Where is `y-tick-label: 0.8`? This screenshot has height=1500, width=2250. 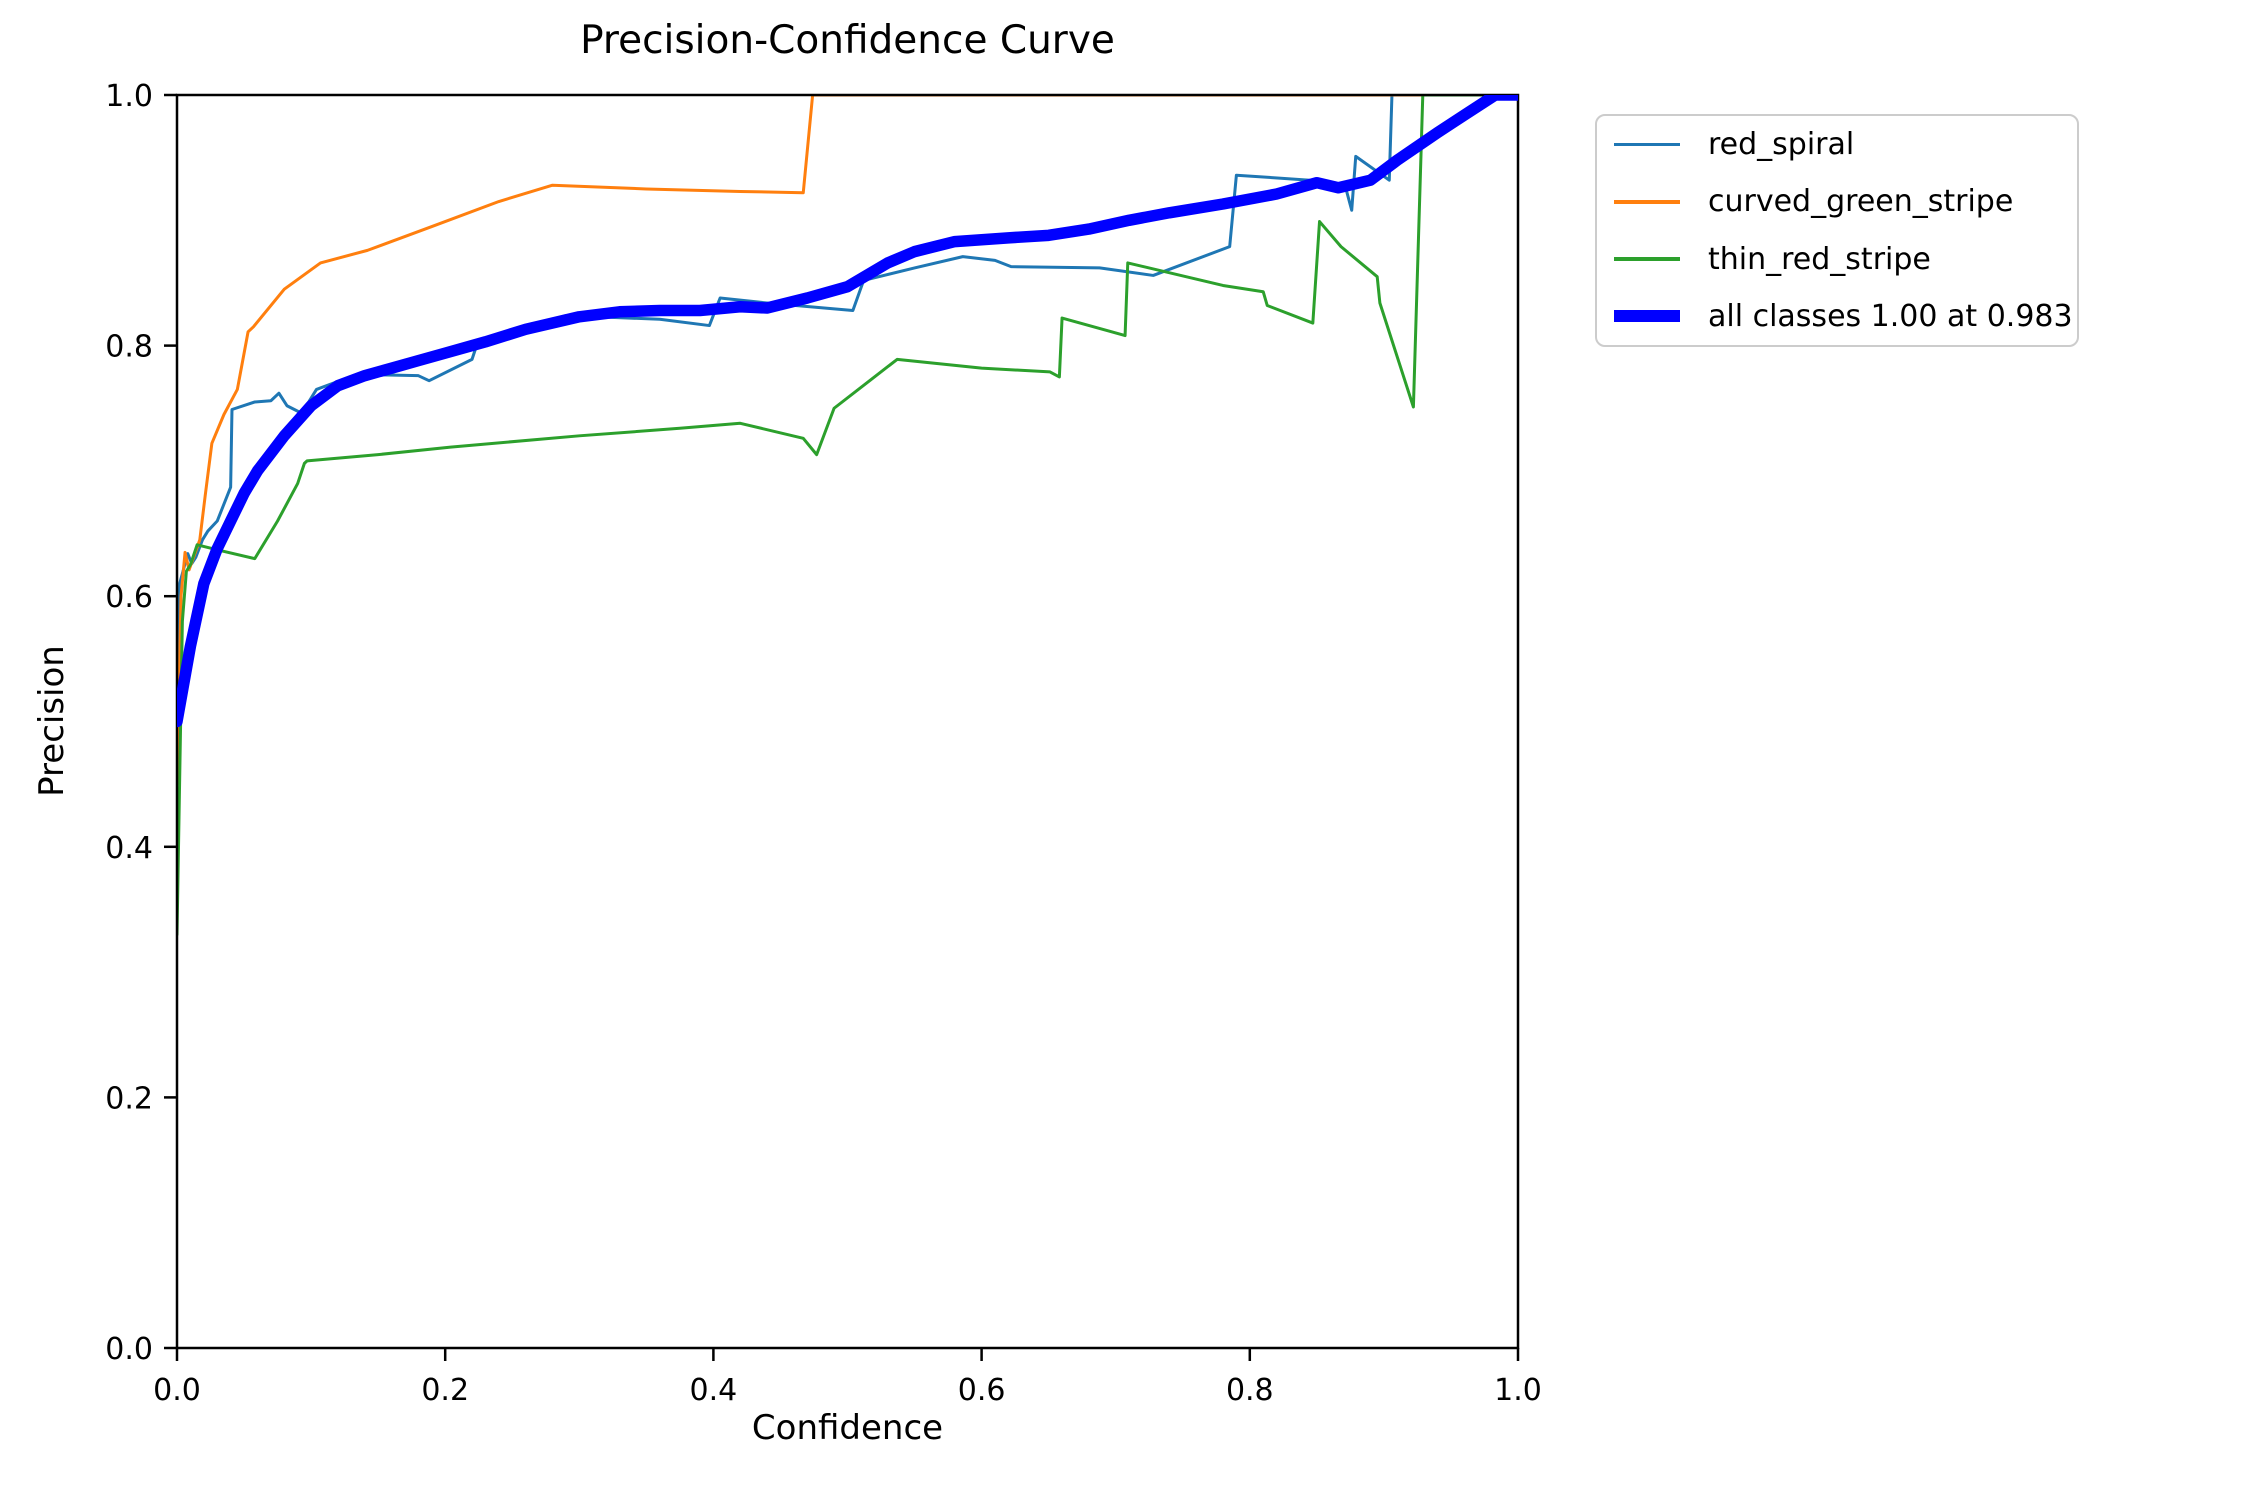 y-tick-label: 0.8 is located at coordinates (129, 347).